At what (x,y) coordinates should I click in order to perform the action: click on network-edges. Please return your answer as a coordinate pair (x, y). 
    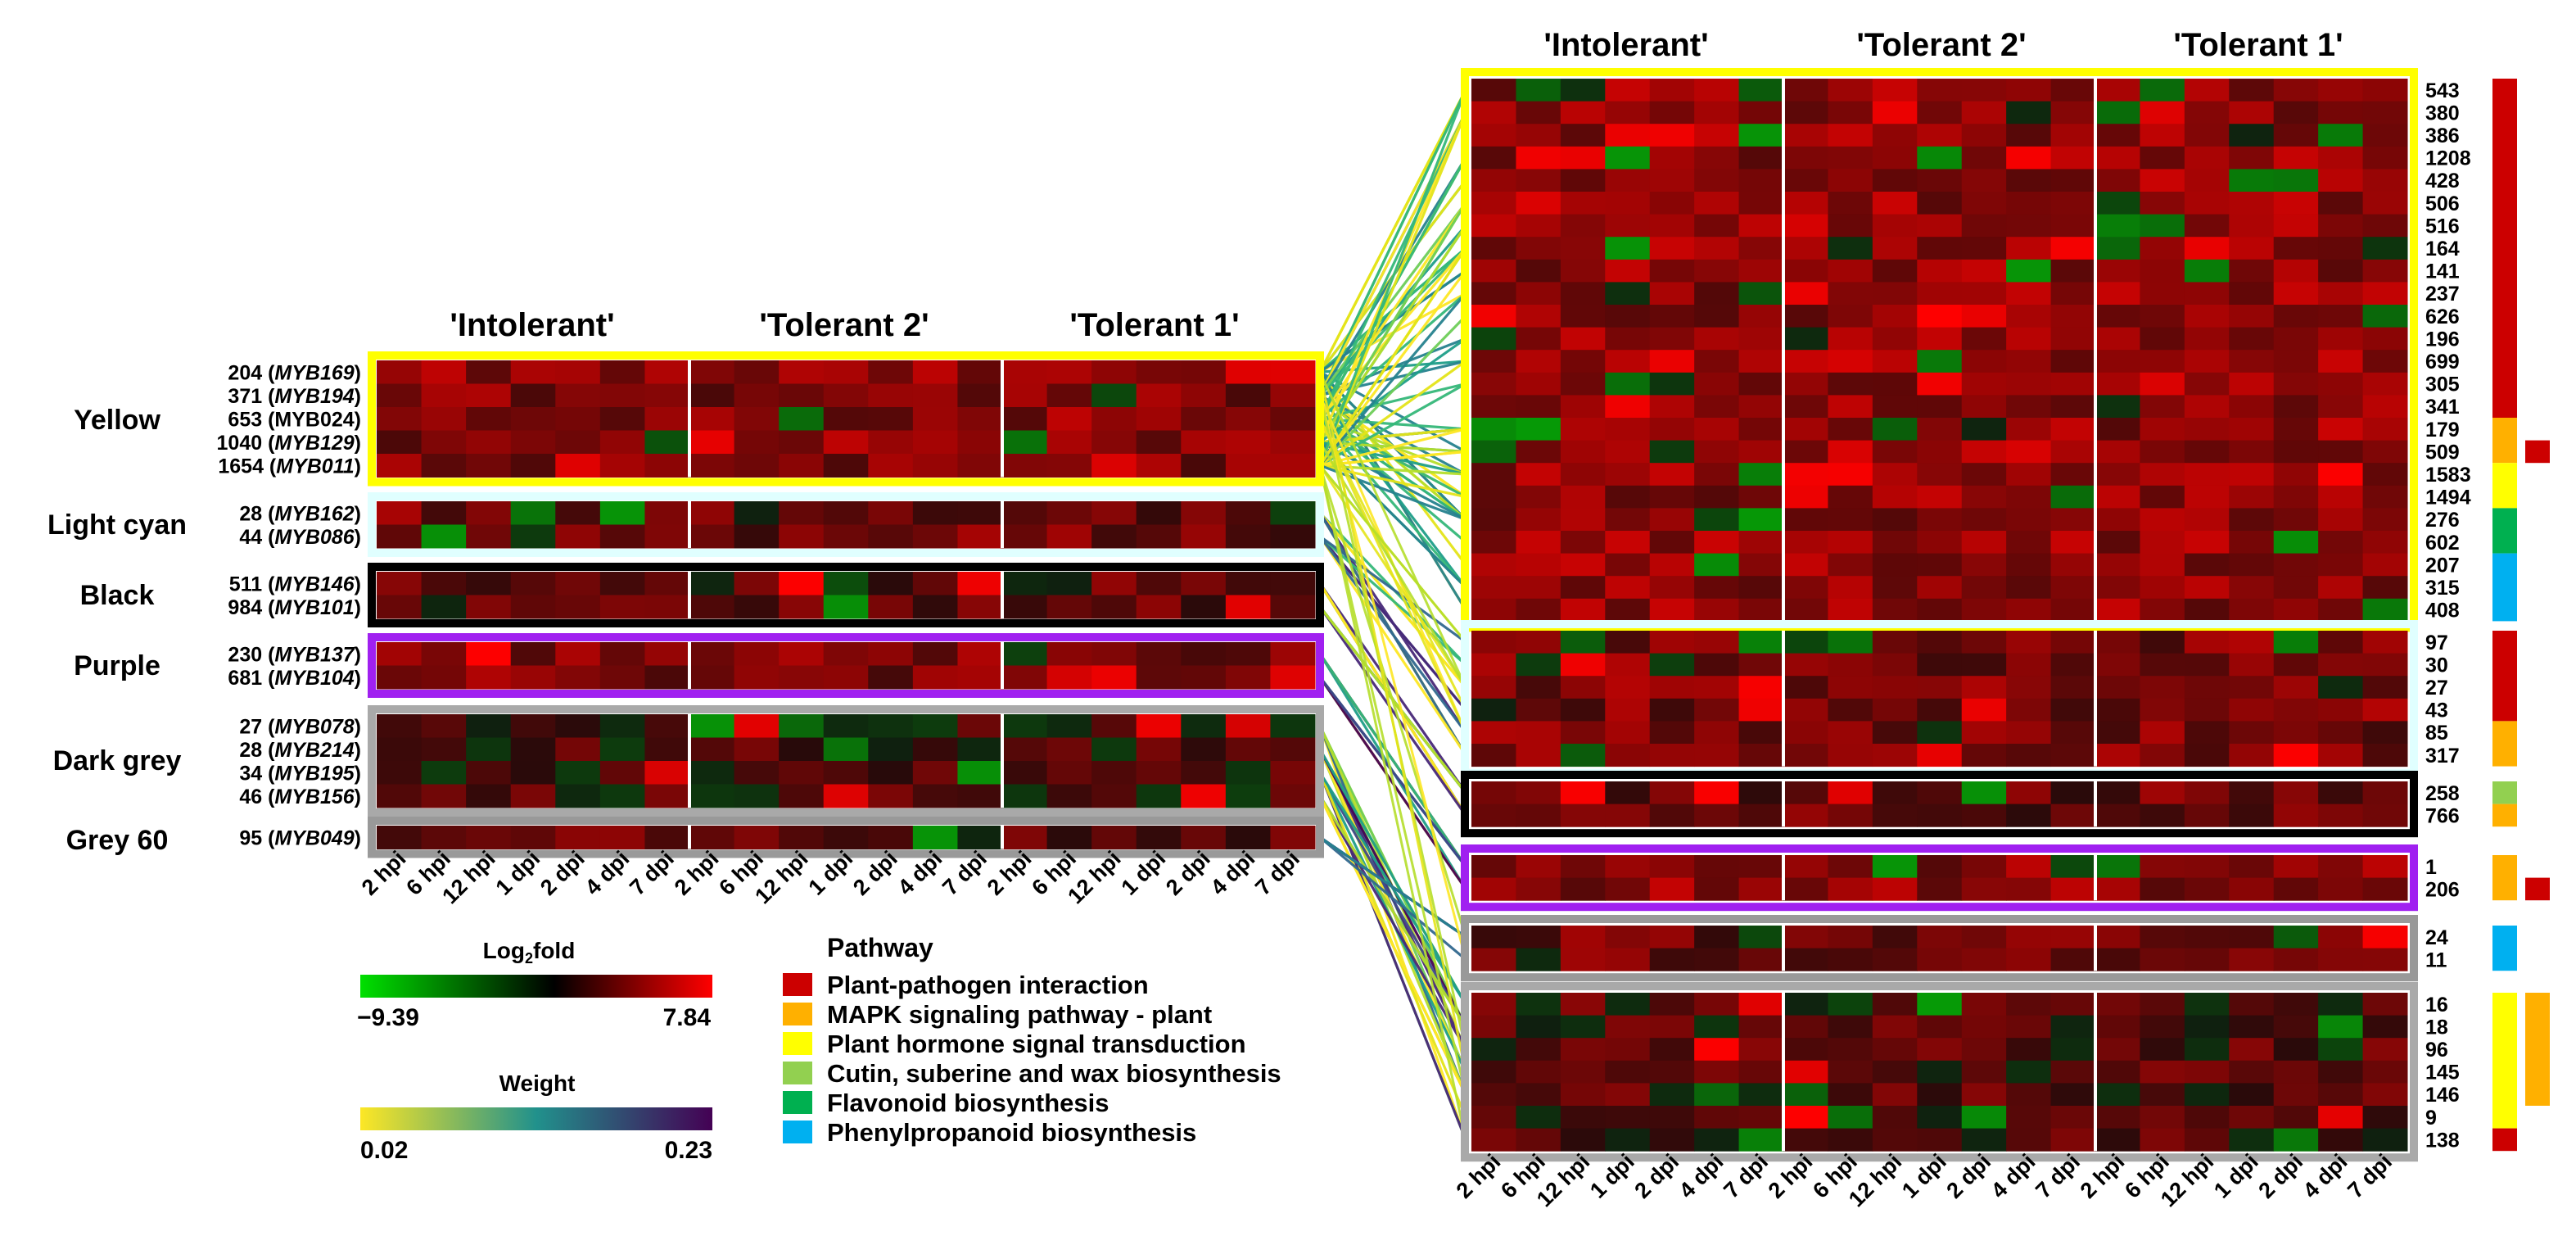
    Looking at the image, I should click on (1392, 615).